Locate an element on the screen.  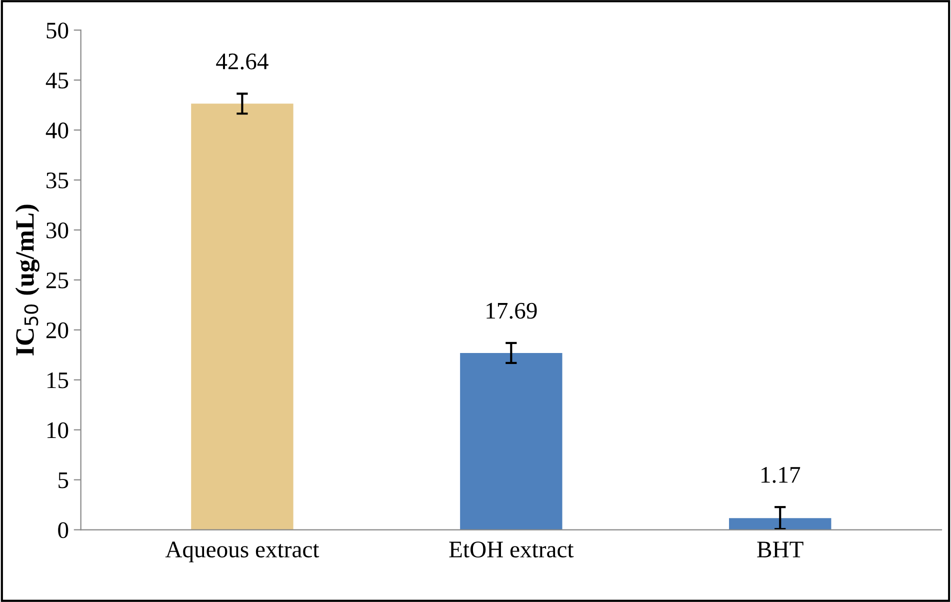
y-tick-label: 15 is located at coordinates (57, 380).